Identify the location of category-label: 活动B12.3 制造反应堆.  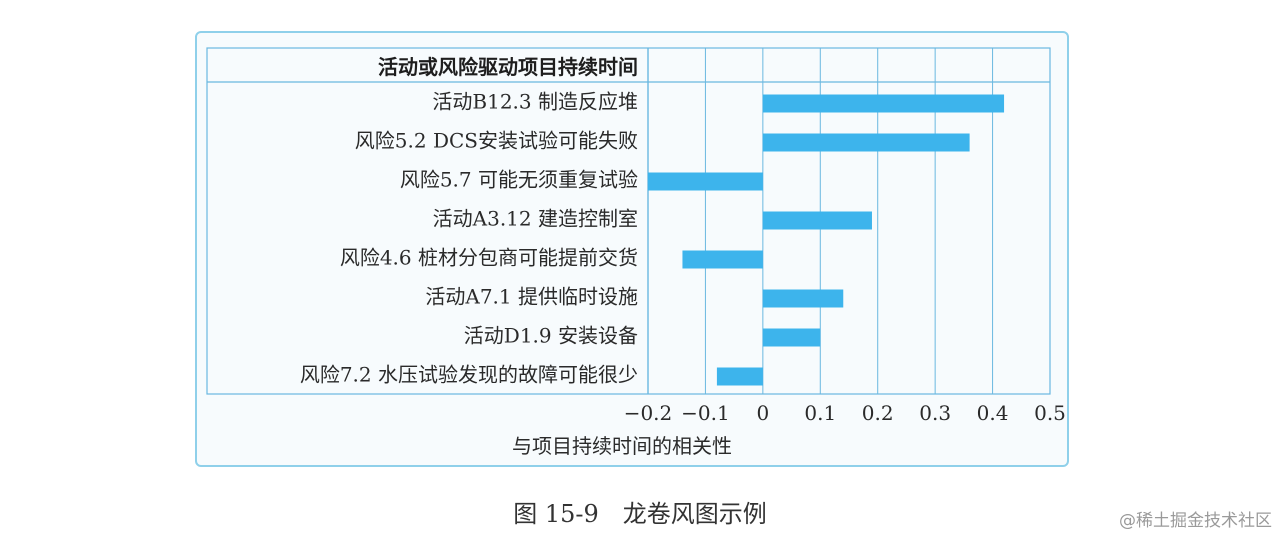
(535, 102).